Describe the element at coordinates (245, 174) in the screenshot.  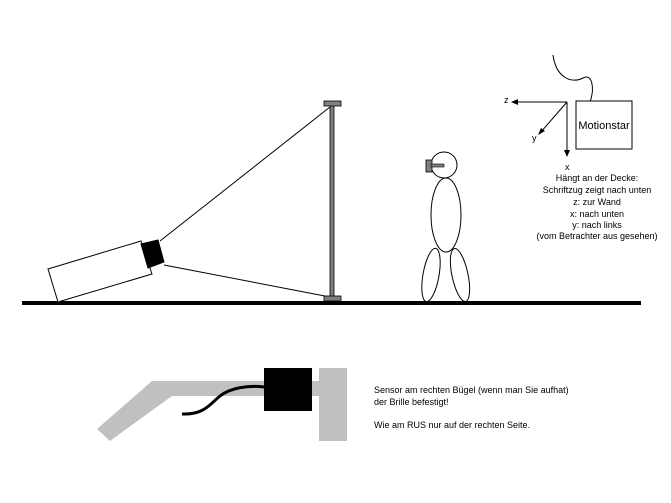
I see `projection-beam-top` at that location.